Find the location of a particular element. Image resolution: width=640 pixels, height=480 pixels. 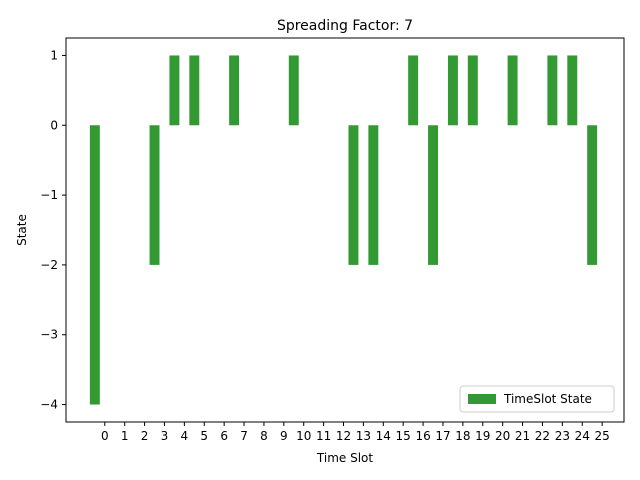

x-tick-label: 20 is located at coordinates (502, 436).